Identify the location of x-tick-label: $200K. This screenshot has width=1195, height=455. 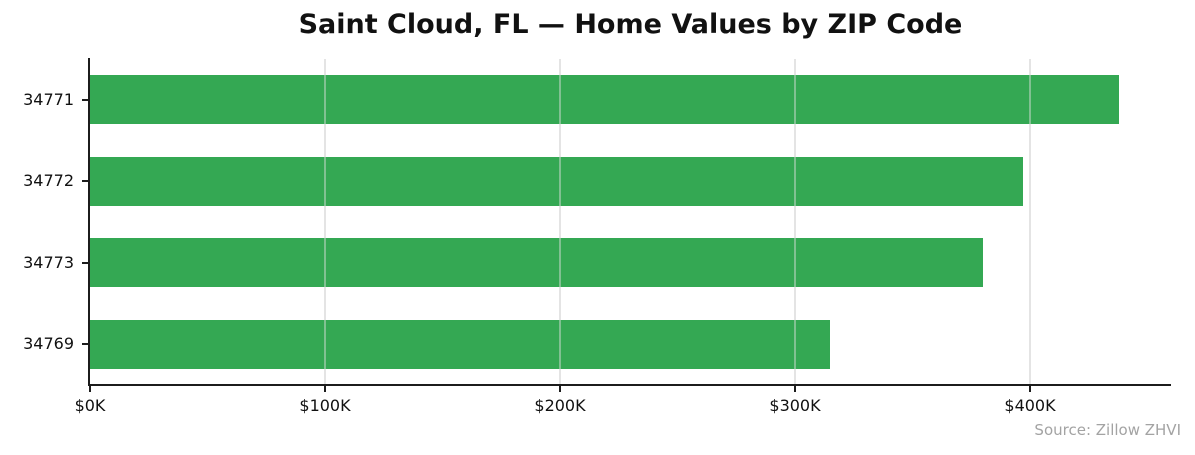
(560, 405).